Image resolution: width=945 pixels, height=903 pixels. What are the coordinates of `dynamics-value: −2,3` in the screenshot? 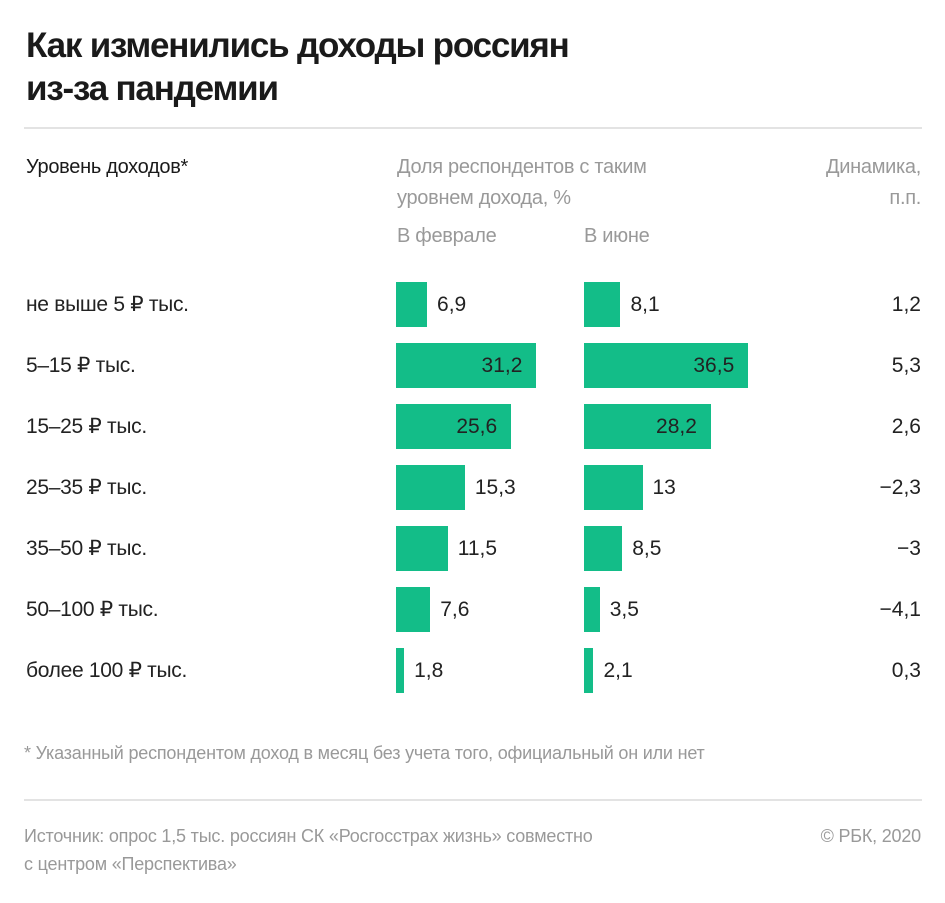 It's located at (900, 487).